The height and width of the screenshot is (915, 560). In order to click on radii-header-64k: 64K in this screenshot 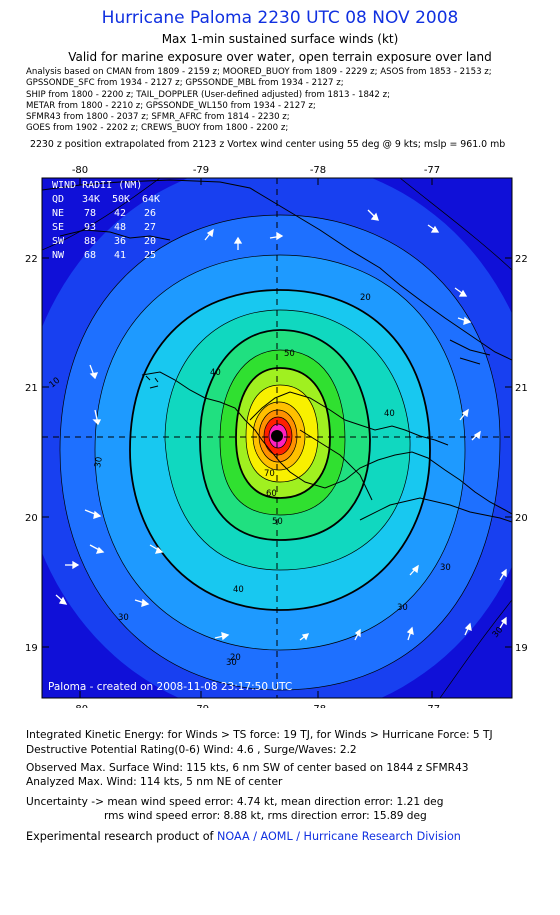, I will do `click(151, 199)`.